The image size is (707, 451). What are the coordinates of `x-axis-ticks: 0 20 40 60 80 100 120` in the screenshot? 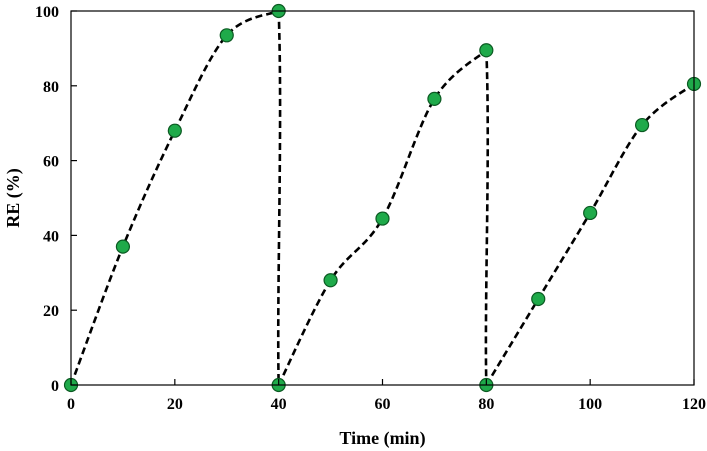 It's located at (386, 396).